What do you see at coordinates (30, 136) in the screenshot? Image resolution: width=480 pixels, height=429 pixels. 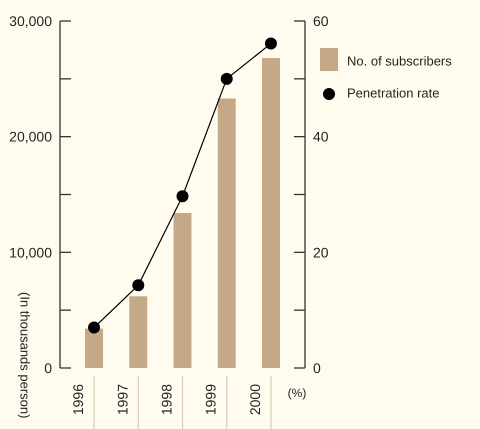 I see `y-tick-label: 20,000` at bounding box center [30, 136].